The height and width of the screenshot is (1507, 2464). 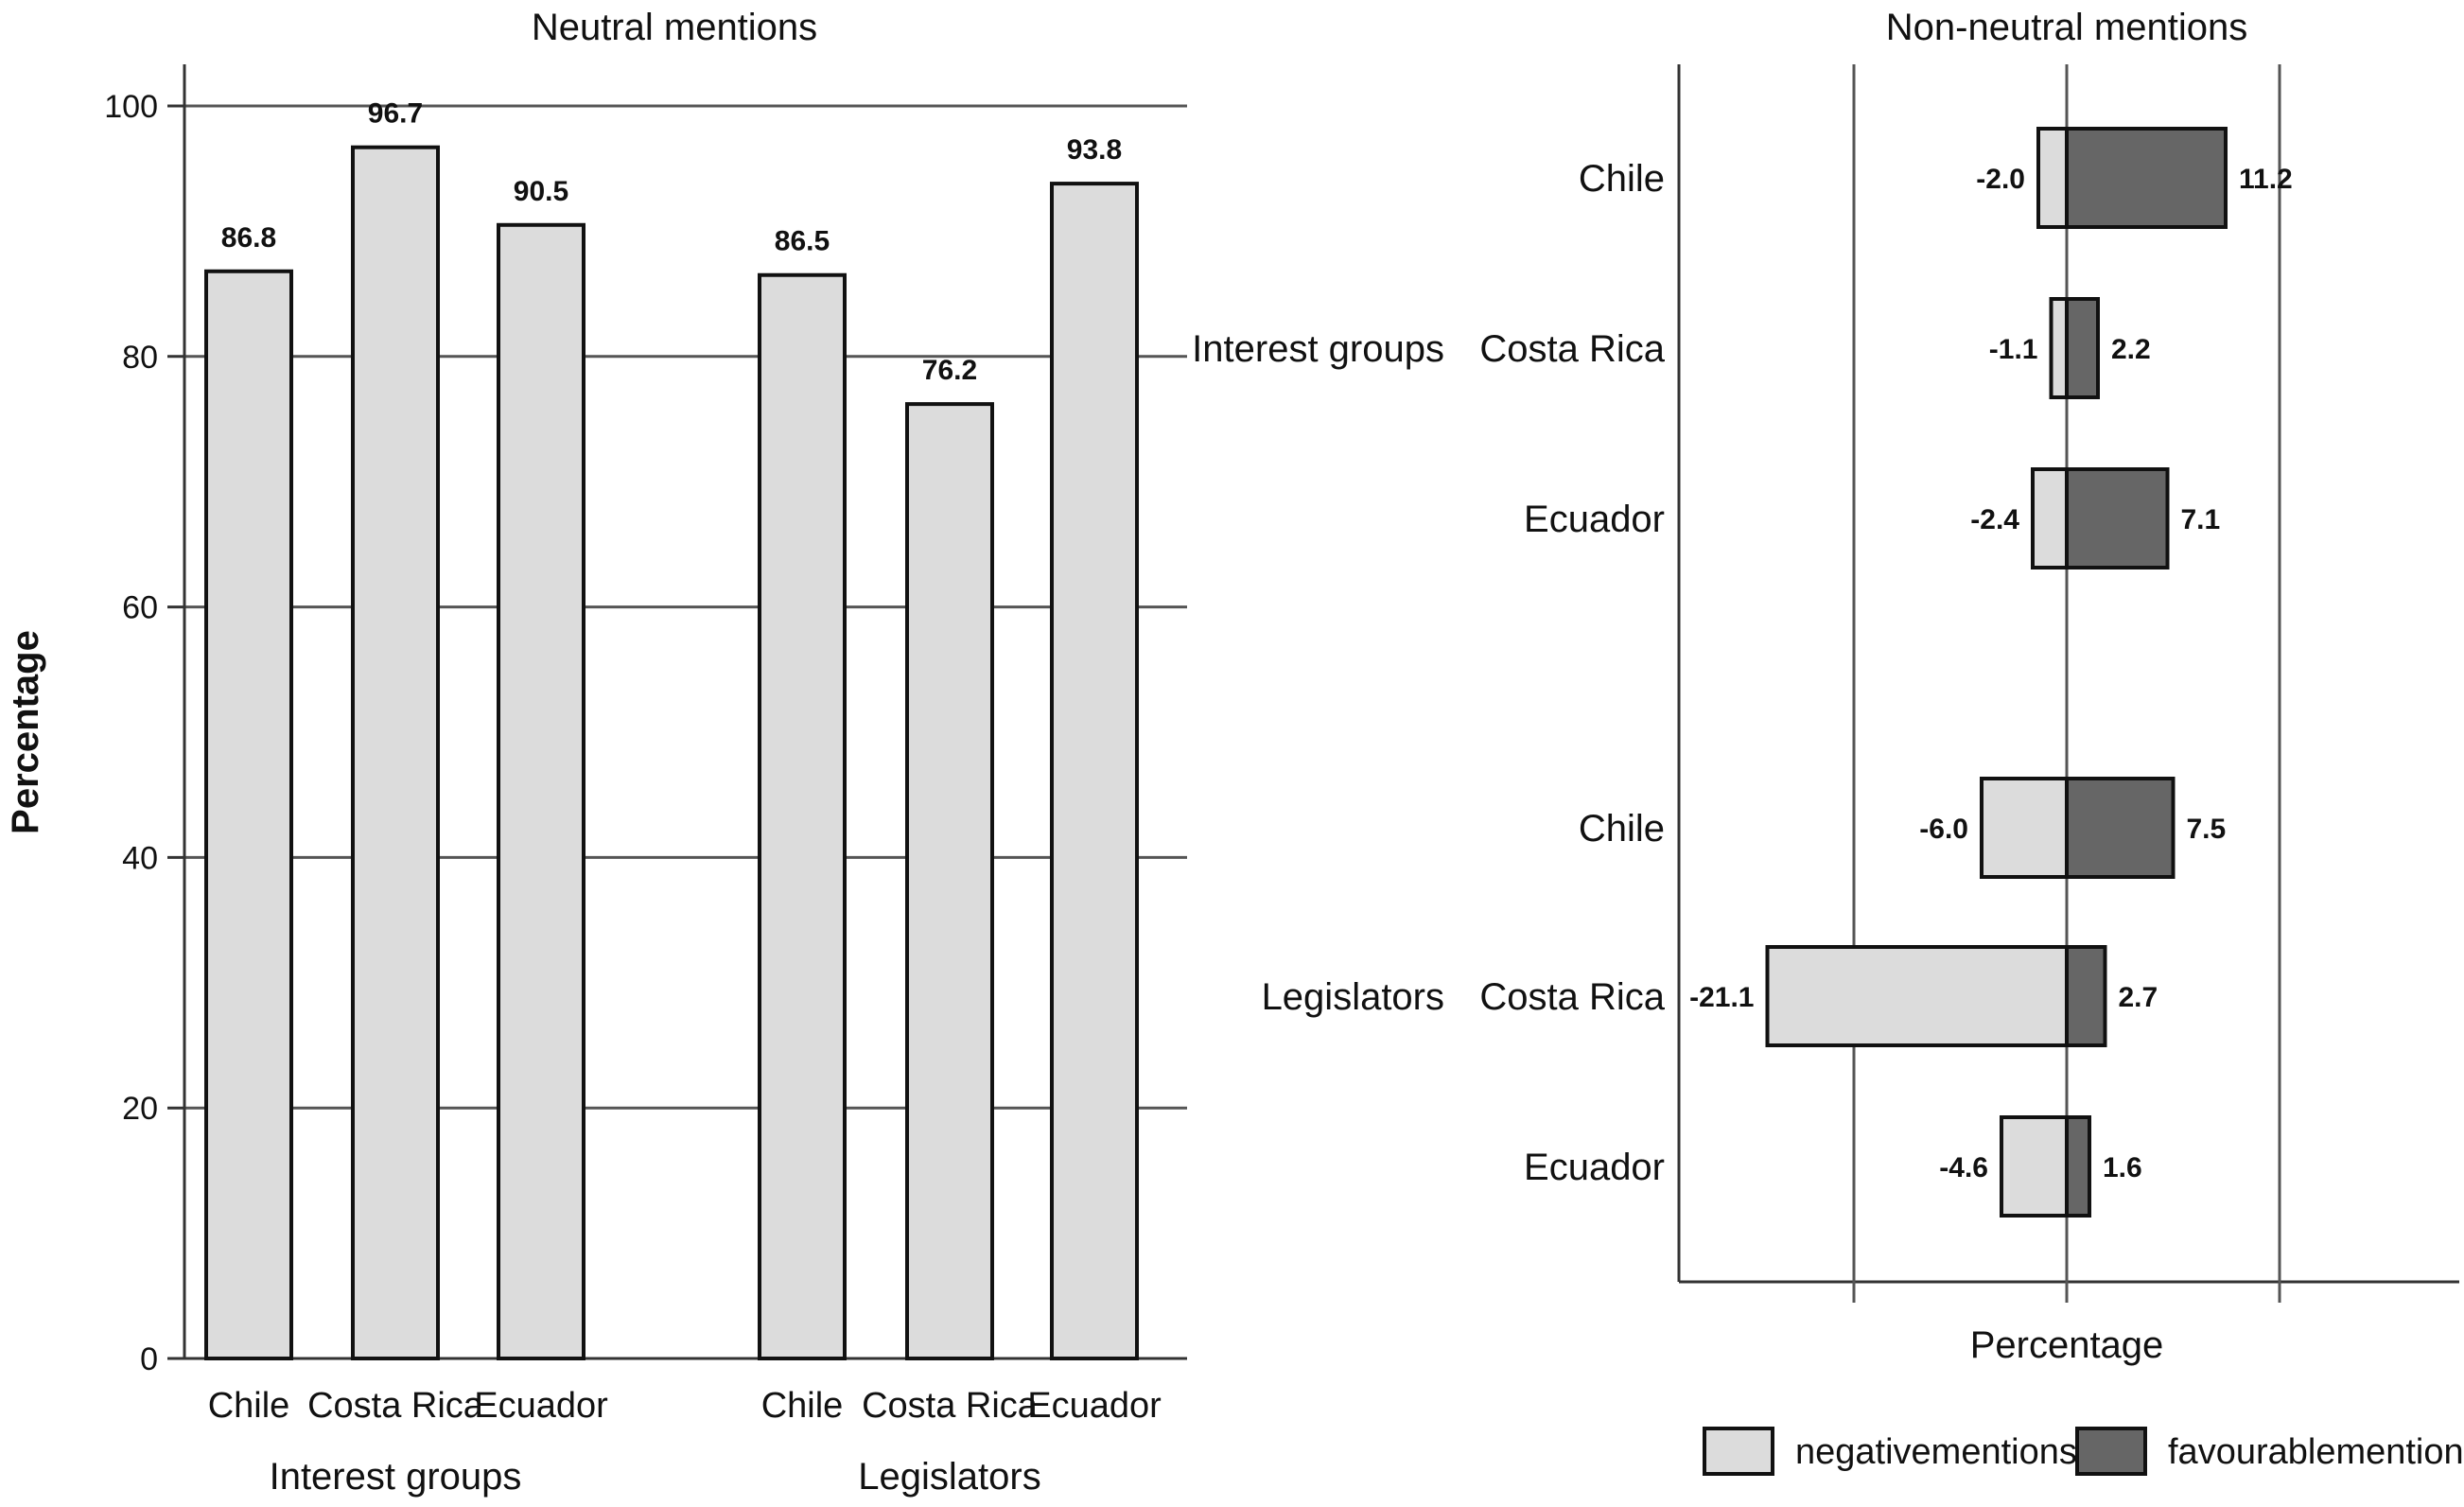 What do you see at coordinates (2111, 1451) in the screenshot?
I see `legend-swatch-favourable` at bounding box center [2111, 1451].